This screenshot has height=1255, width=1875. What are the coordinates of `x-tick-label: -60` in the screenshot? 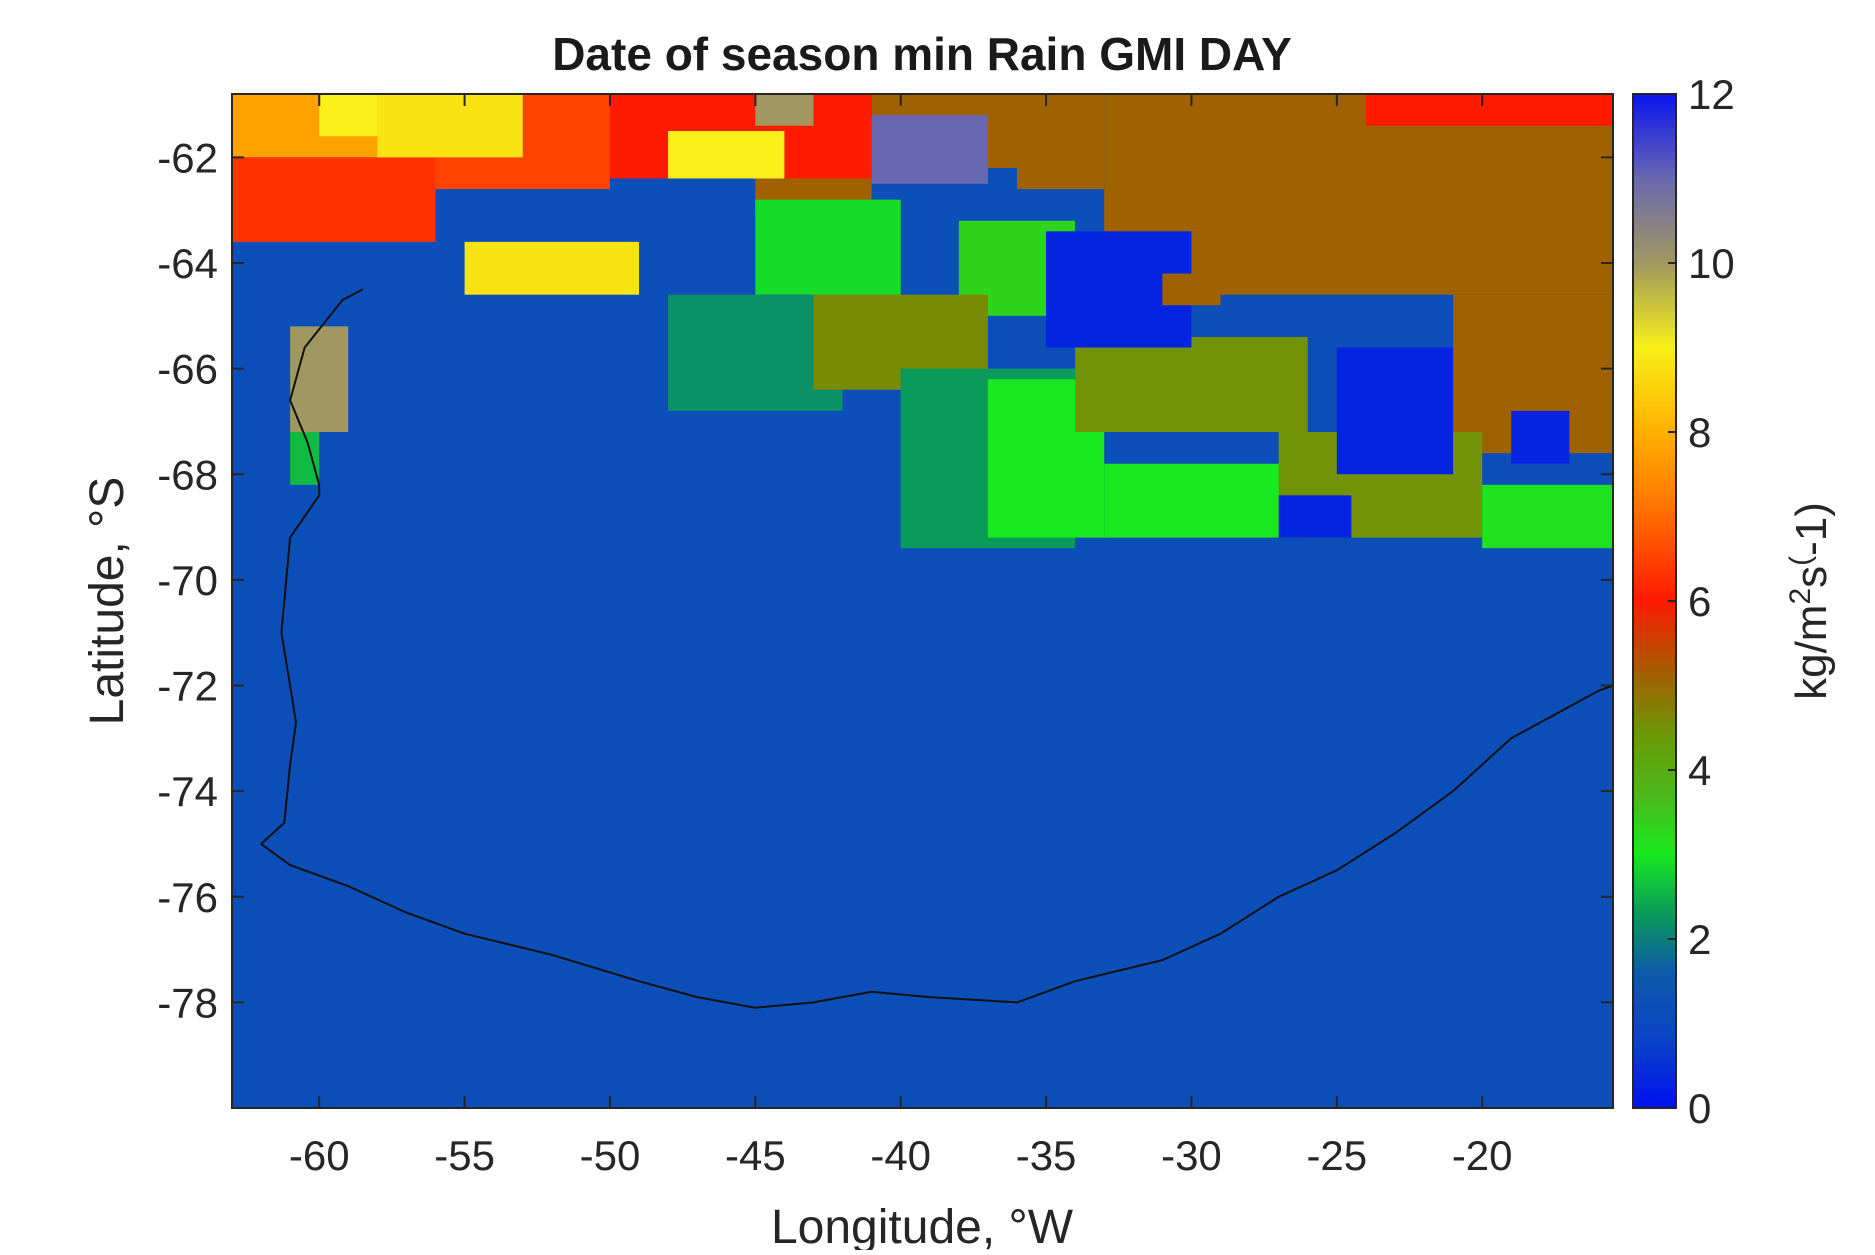 It's located at (319, 1155).